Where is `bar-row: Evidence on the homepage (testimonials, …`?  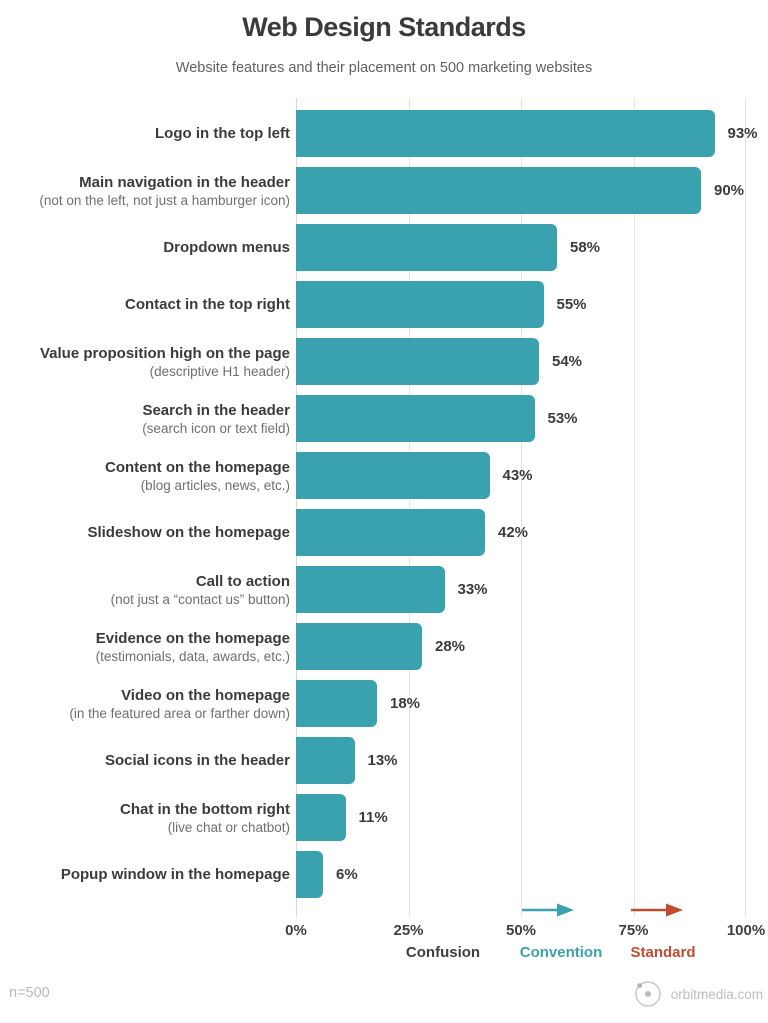 bar-row: Evidence on the homepage (testimonials, … is located at coordinates (384, 646).